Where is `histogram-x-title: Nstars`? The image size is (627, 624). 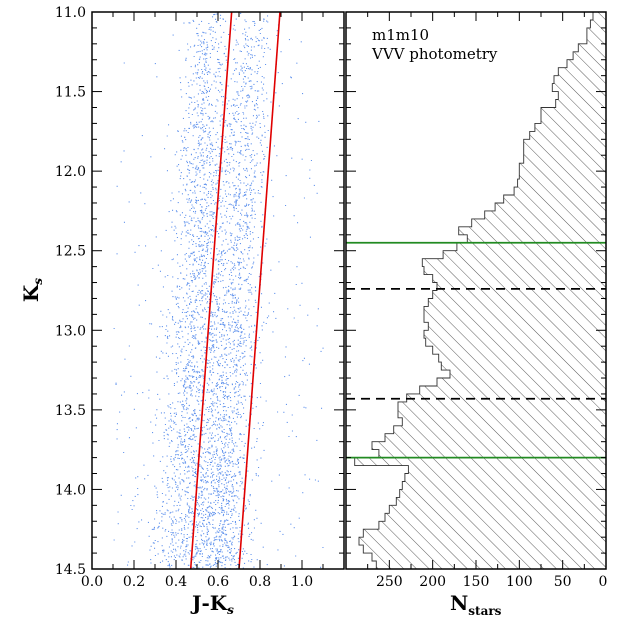 histogram-x-title: Nstars is located at coordinates (476, 604).